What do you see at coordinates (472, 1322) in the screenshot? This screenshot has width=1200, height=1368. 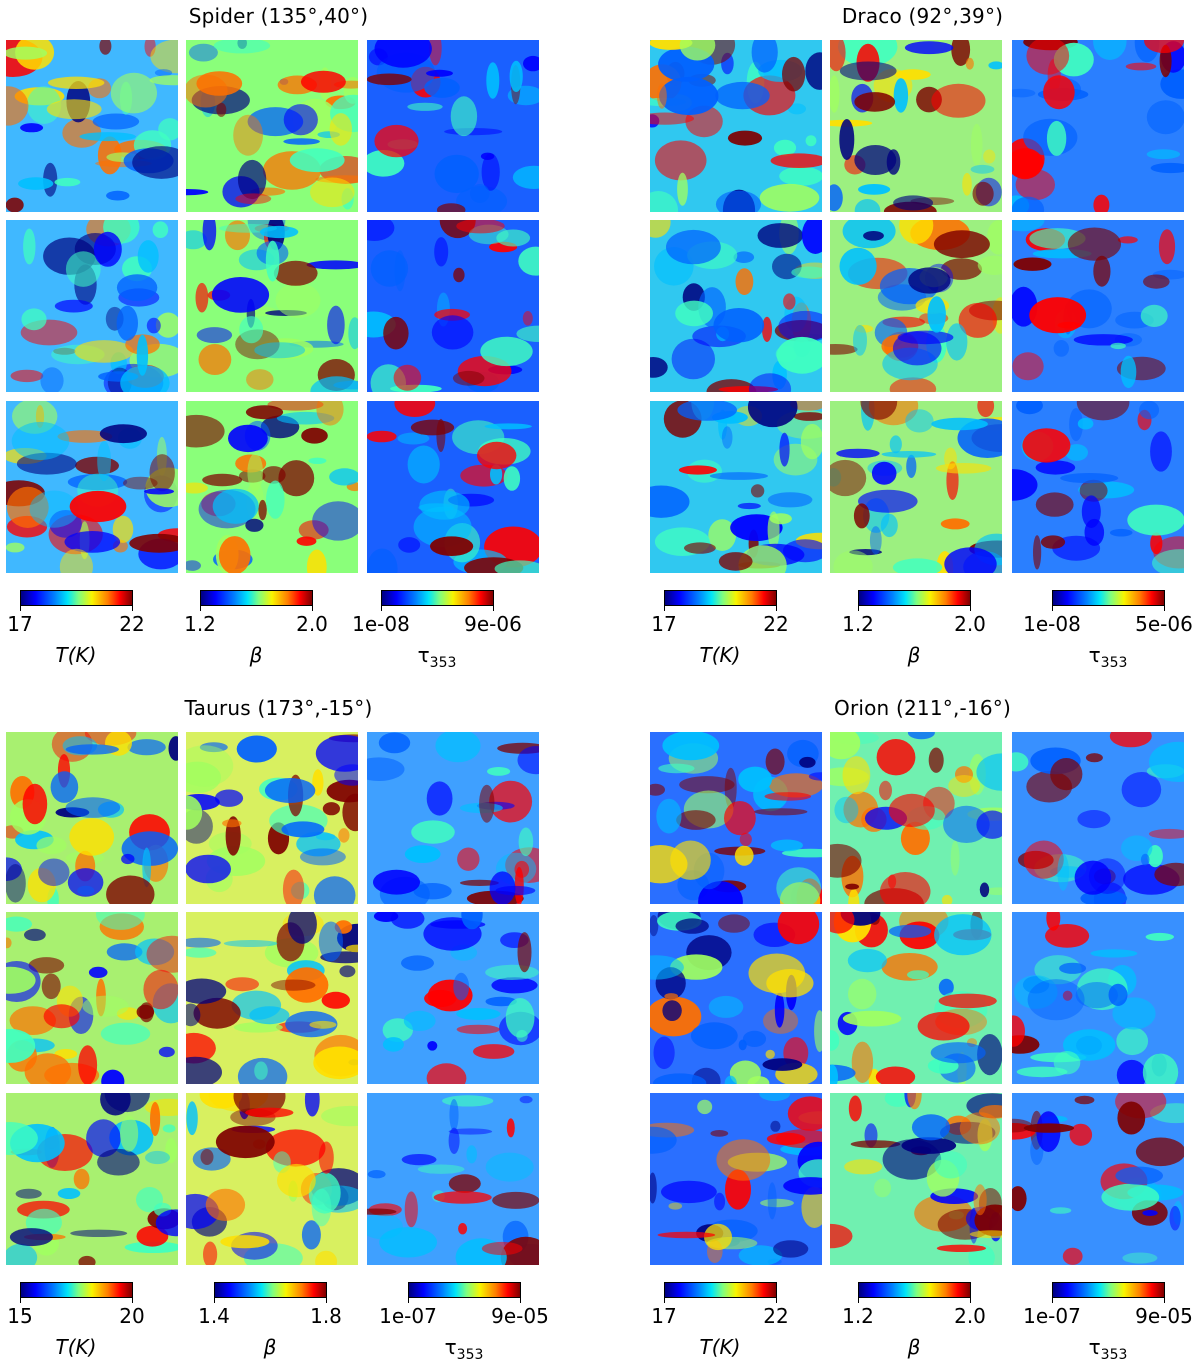 I see `colorbar-tau: 1e-07 9e-05 τ353` at bounding box center [472, 1322].